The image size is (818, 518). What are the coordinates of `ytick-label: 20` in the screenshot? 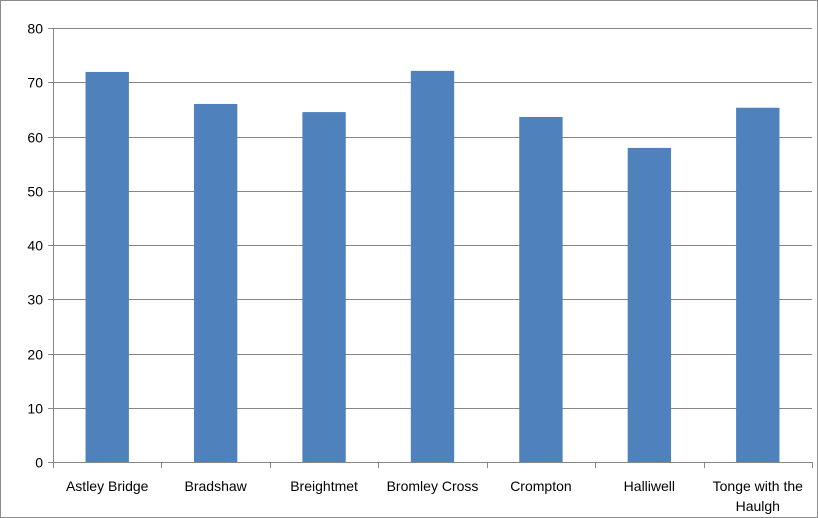 It's located at (35, 355).